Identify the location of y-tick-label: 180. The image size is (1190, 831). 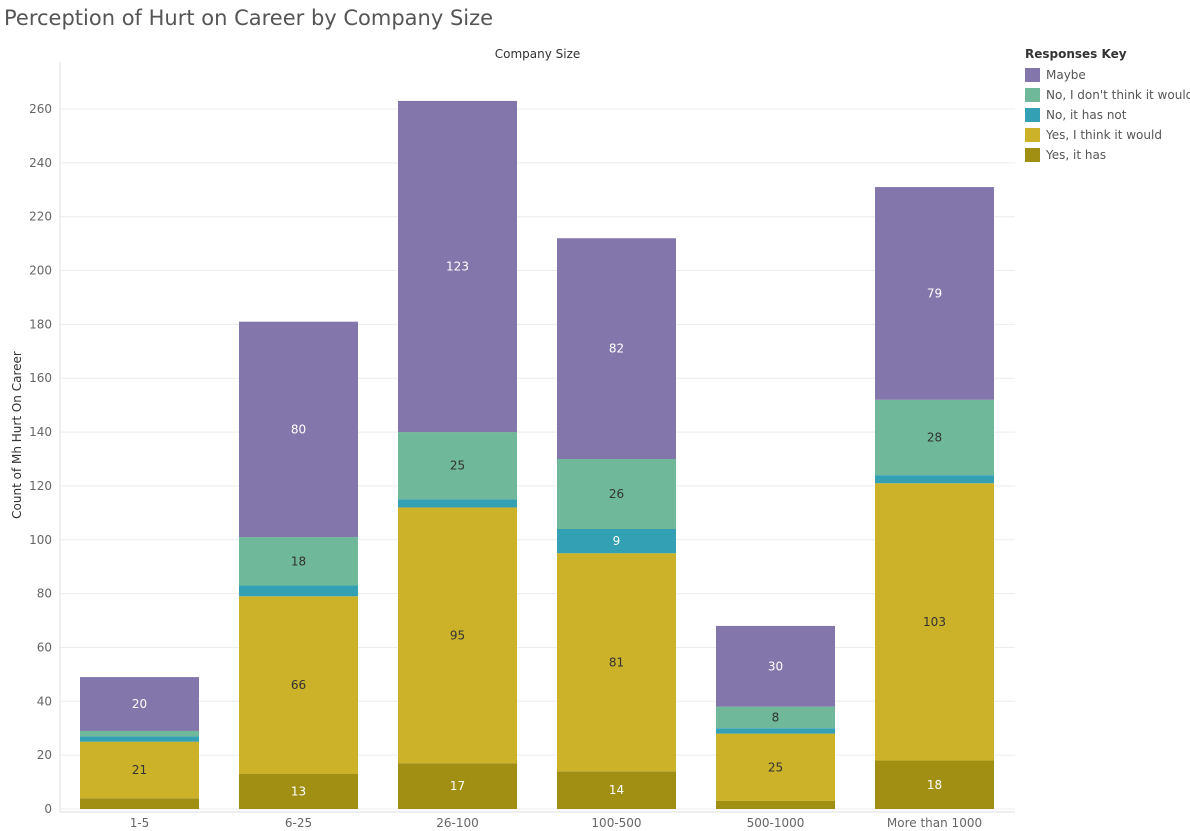
(40, 324).